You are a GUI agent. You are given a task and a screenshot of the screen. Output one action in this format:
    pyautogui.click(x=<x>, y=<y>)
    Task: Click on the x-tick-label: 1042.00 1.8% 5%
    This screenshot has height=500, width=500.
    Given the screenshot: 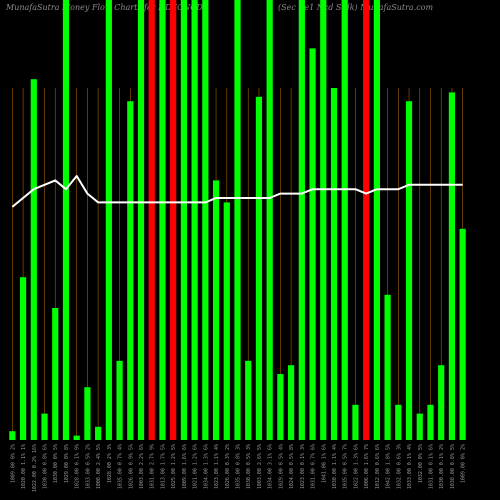 What is the action you would take?
    pyautogui.click(x=389, y=466)
    